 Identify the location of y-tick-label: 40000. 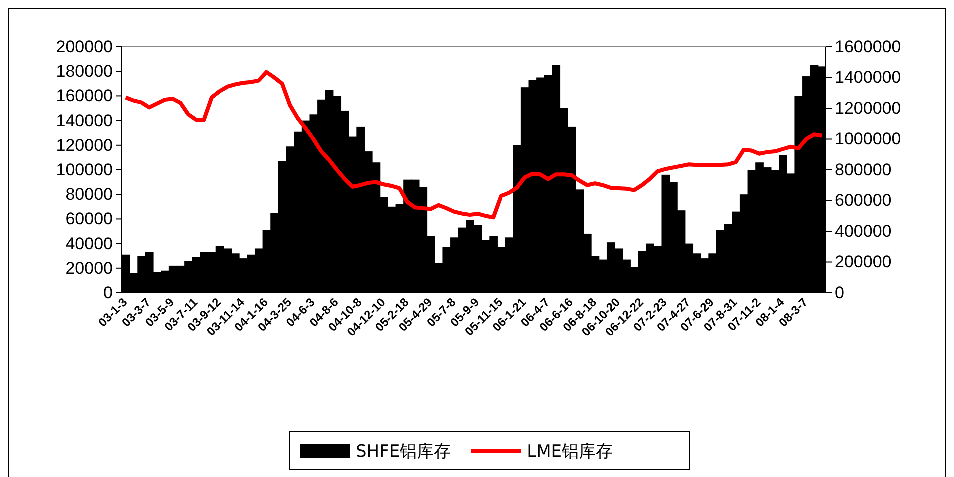
(89, 244).